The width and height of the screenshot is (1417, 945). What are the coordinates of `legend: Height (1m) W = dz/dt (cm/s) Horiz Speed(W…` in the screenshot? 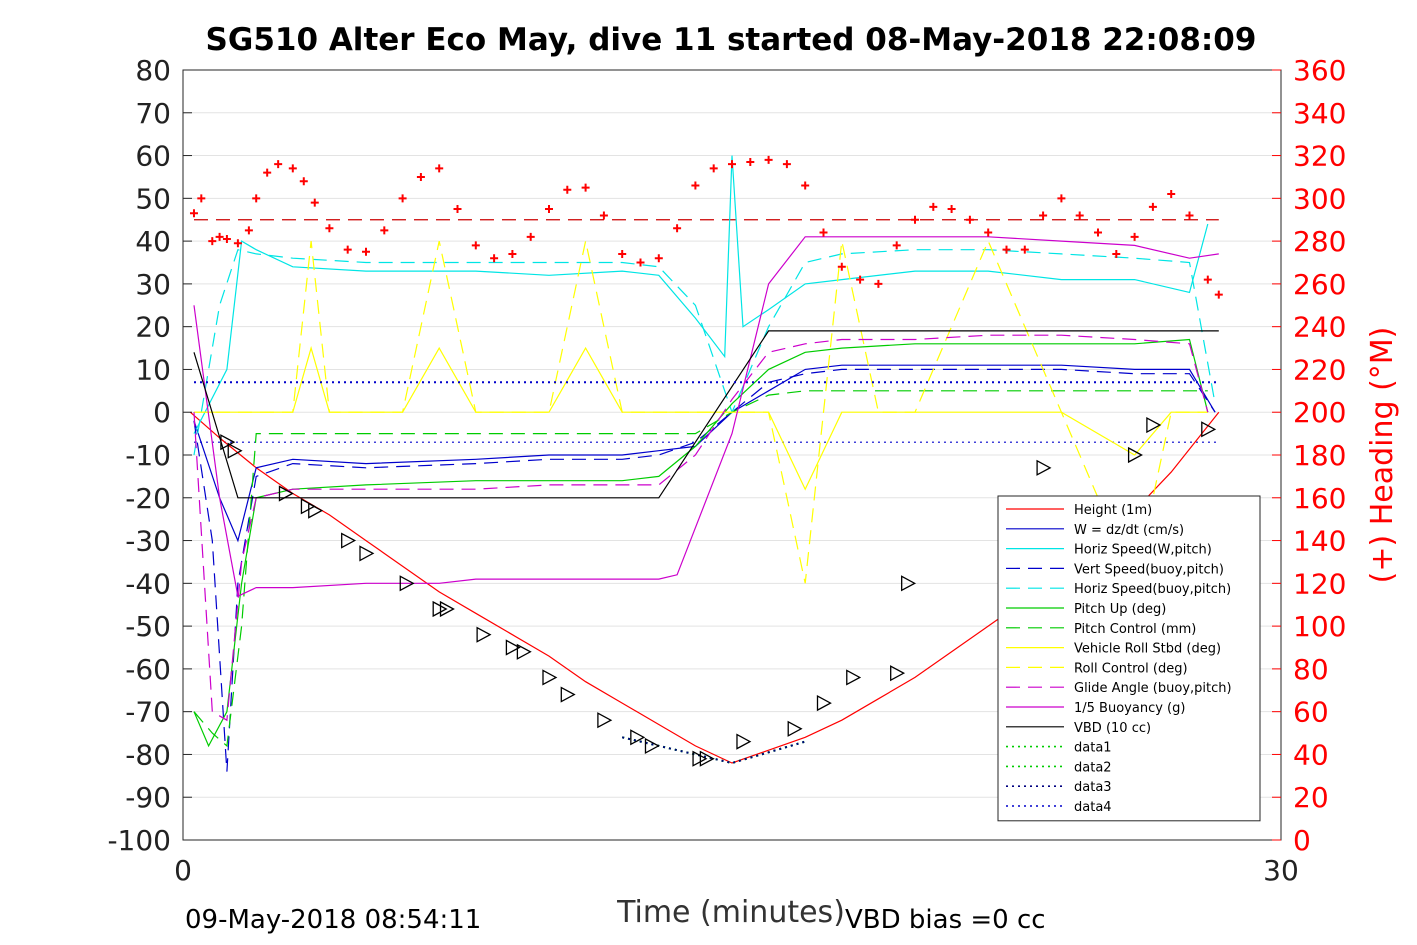 It's located at (1129, 658).